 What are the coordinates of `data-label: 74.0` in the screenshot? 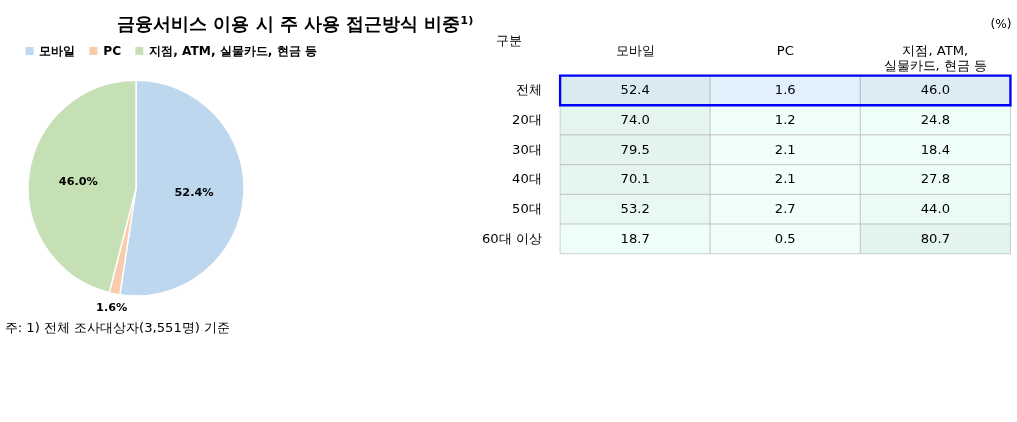 It's located at (635, 119).